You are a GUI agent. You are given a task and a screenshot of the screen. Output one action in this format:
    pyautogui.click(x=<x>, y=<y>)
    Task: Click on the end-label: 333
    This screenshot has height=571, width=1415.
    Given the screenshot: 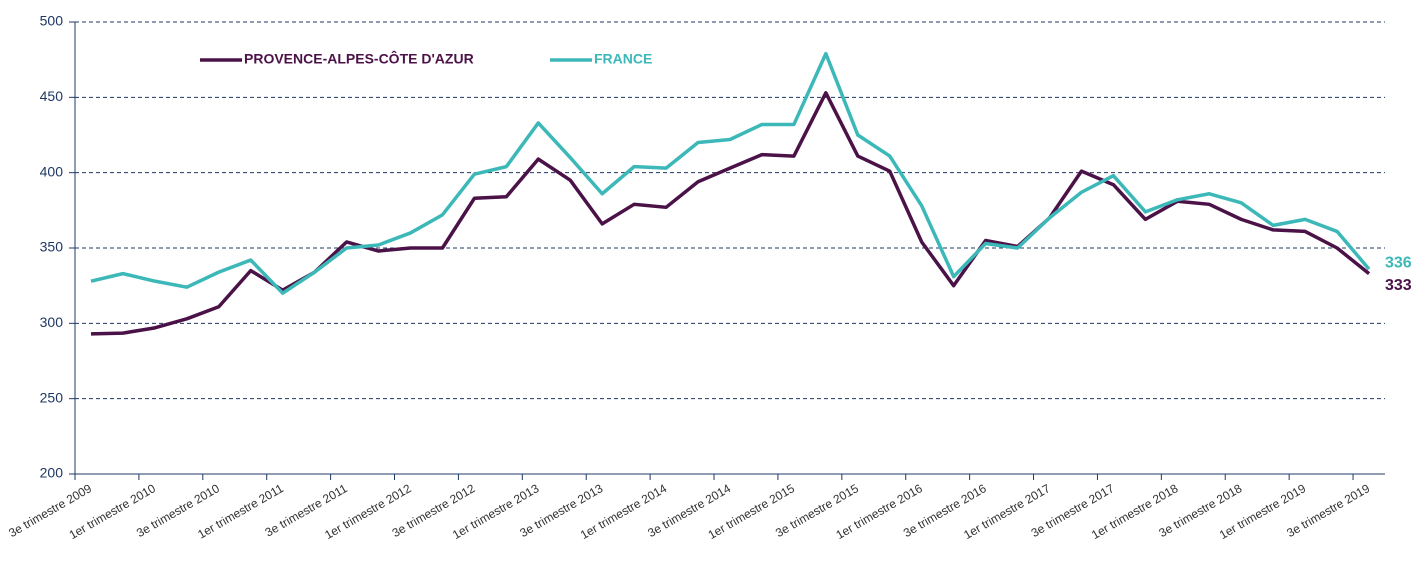 What is the action you would take?
    pyautogui.click(x=1398, y=285)
    